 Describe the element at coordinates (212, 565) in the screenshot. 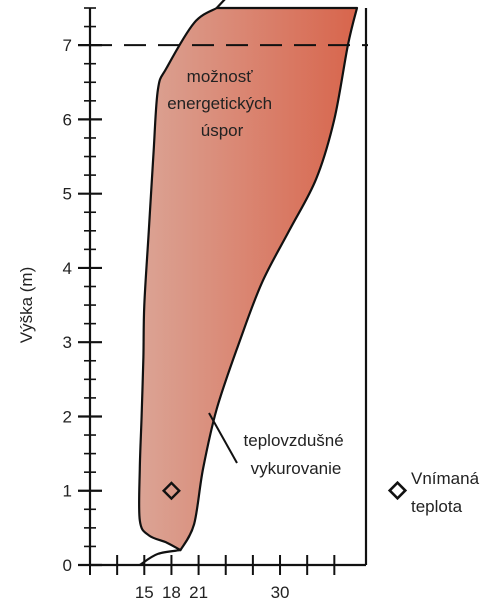

I see `x-axis-ticks` at that location.